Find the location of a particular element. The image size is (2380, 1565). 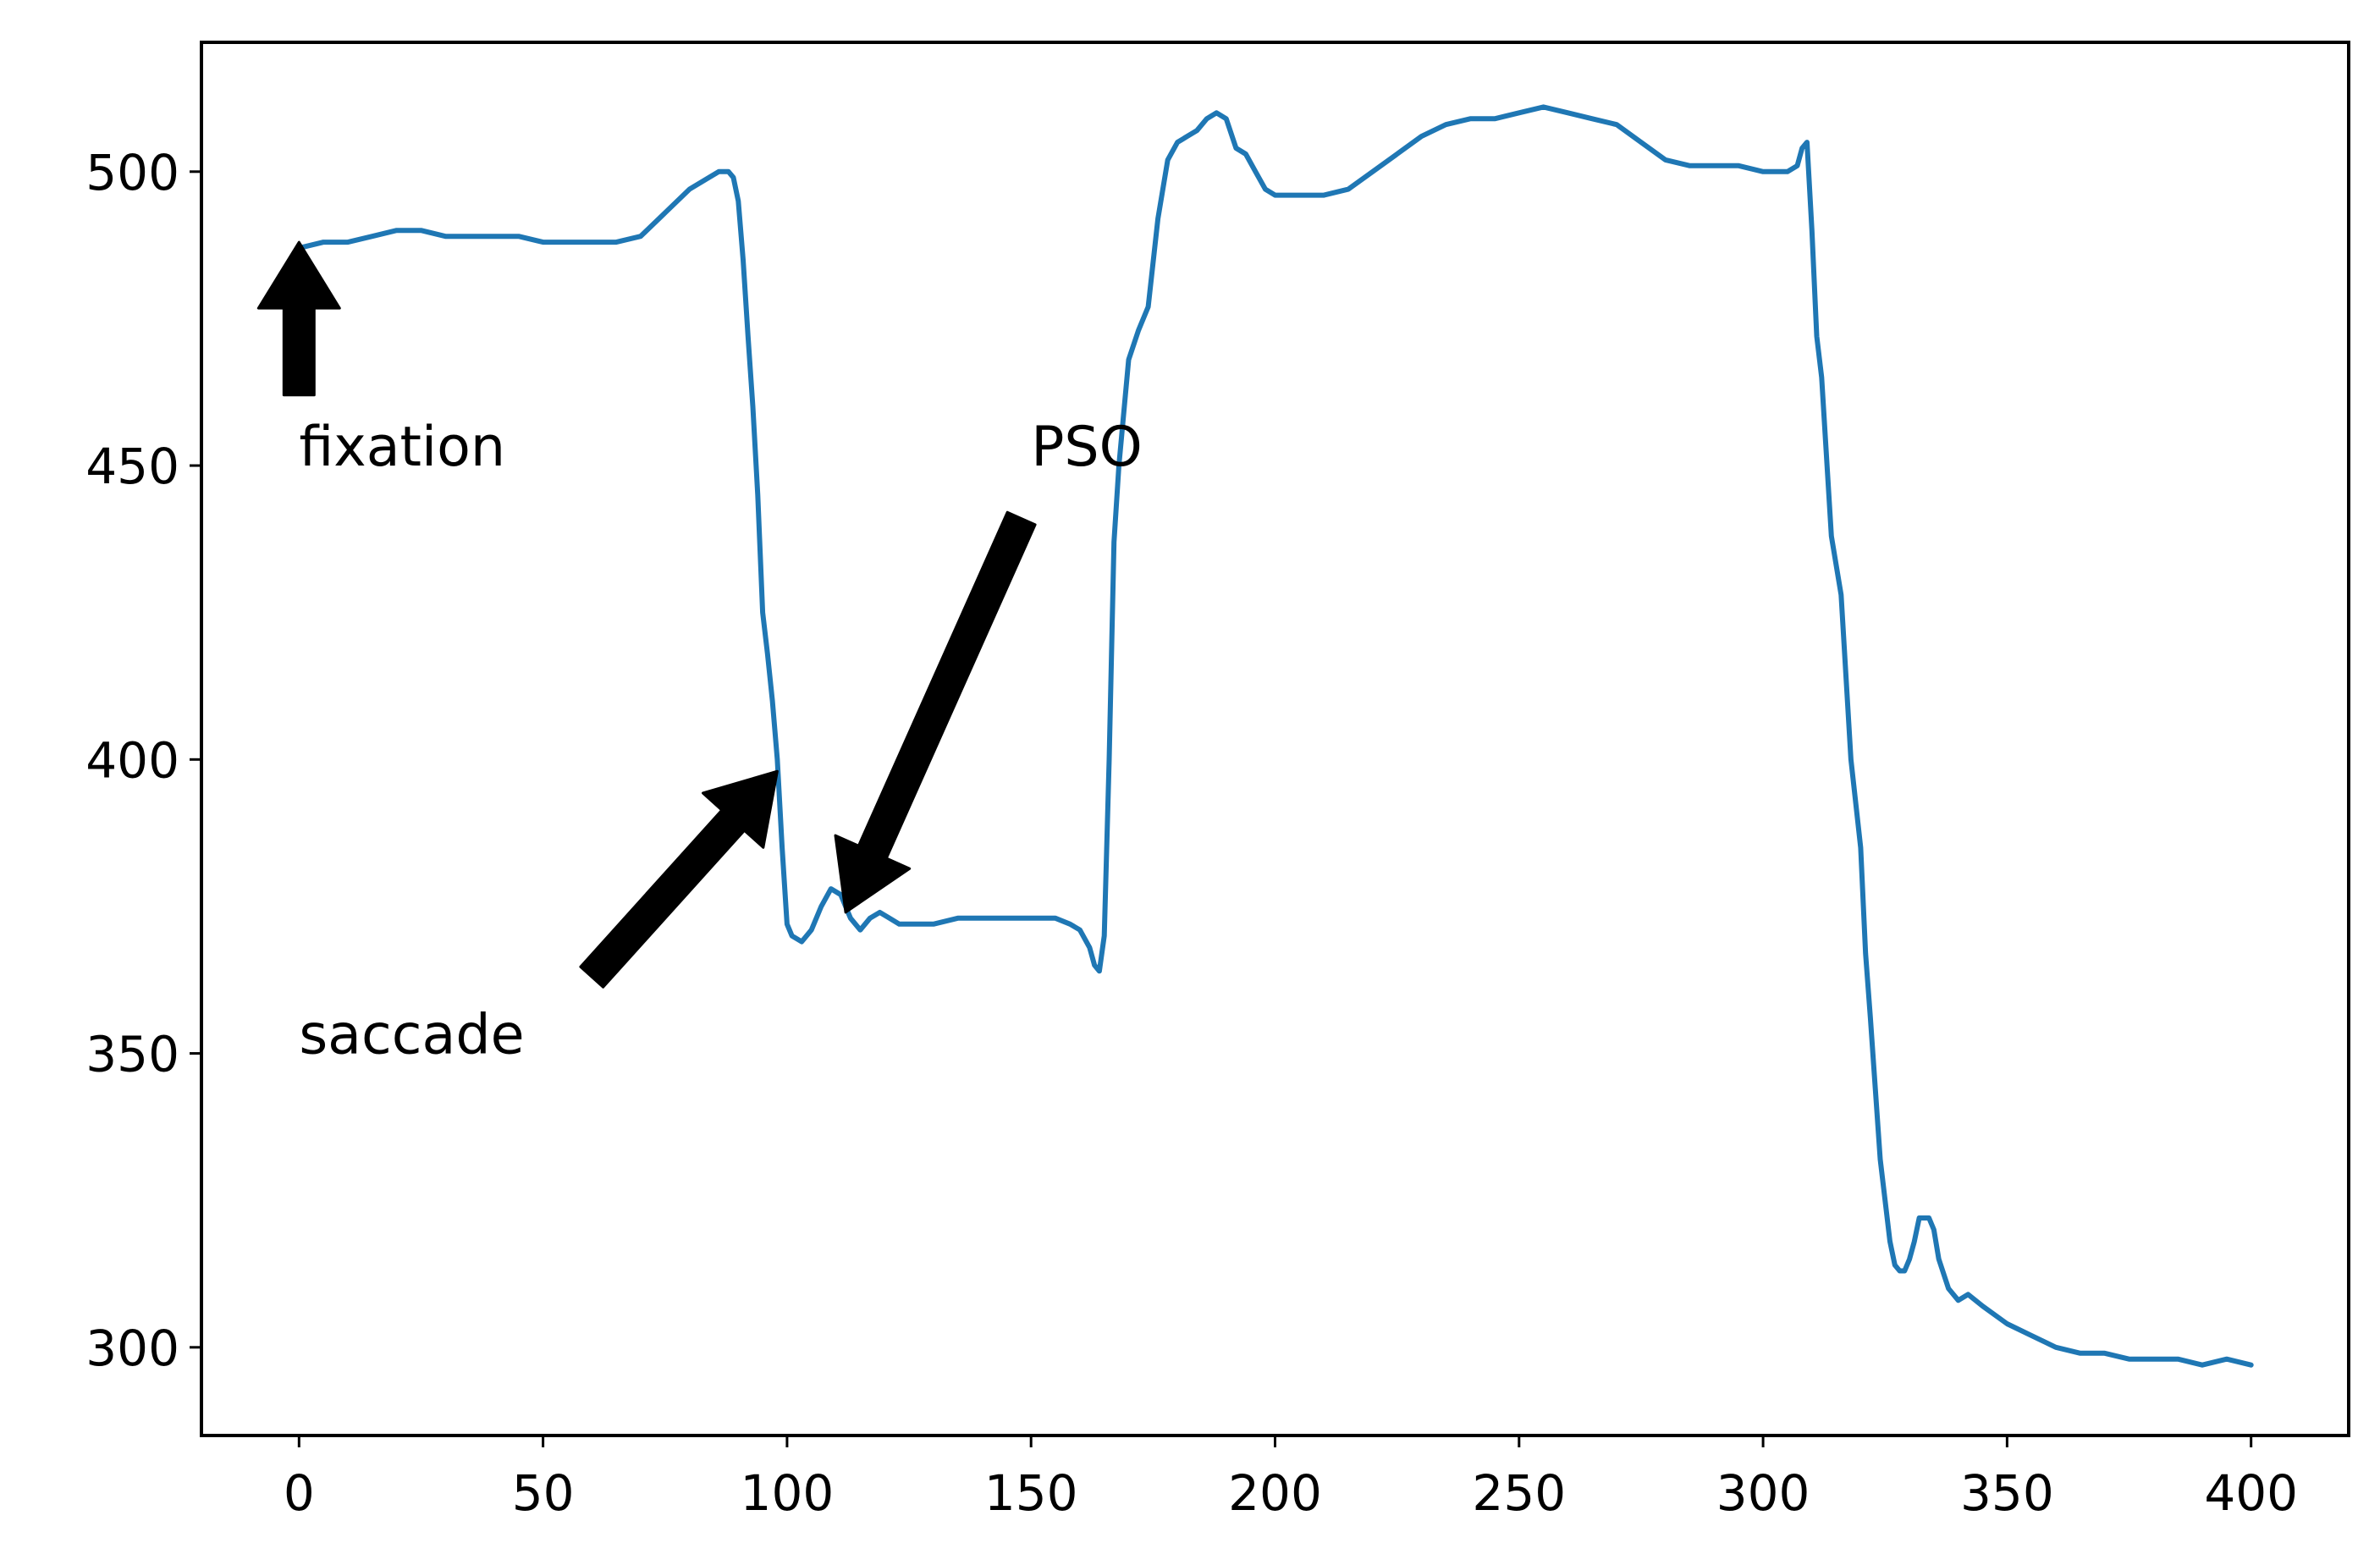

x-tick-label: 300 is located at coordinates (1763, 1493).